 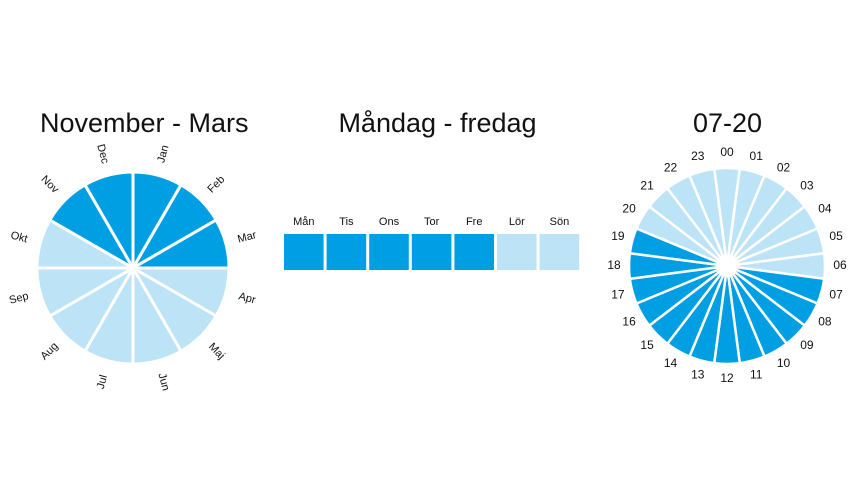 I want to click on hour-label-01: 01, so click(x=757, y=156).